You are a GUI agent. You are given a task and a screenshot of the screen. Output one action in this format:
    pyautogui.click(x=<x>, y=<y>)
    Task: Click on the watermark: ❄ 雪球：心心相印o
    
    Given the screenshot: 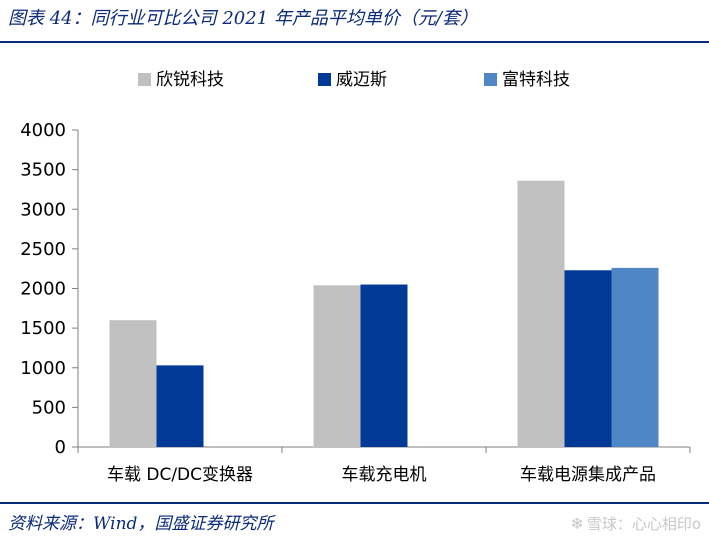 What is the action you would take?
    pyautogui.click(x=635, y=524)
    